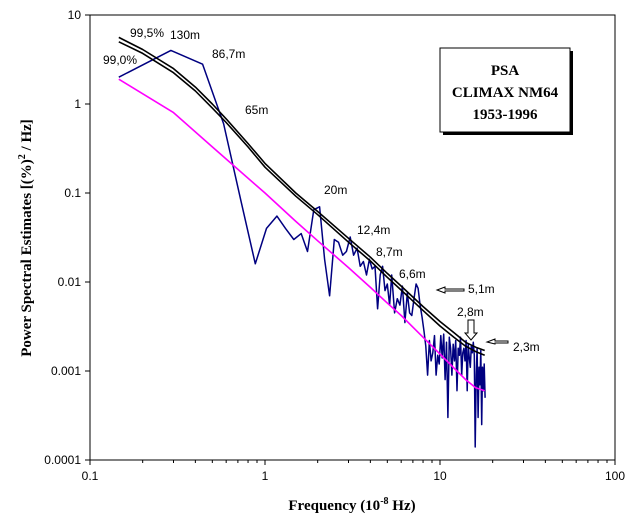 The height and width of the screenshot is (520, 644). What do you see at coordinates (75, 15) in the screenshot?
I see `y-tick-label: 10` at bounding box center [75, 15].